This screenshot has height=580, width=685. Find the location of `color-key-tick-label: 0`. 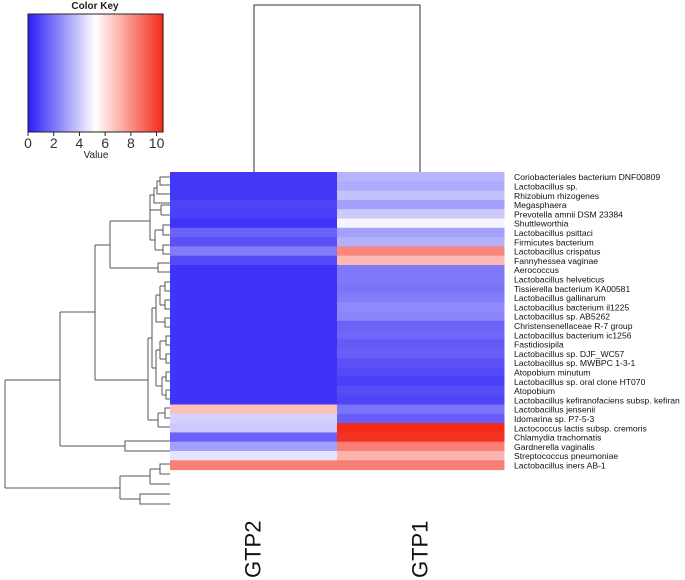

color-key-tick-label: 0 is located at coordinates (28, 143).